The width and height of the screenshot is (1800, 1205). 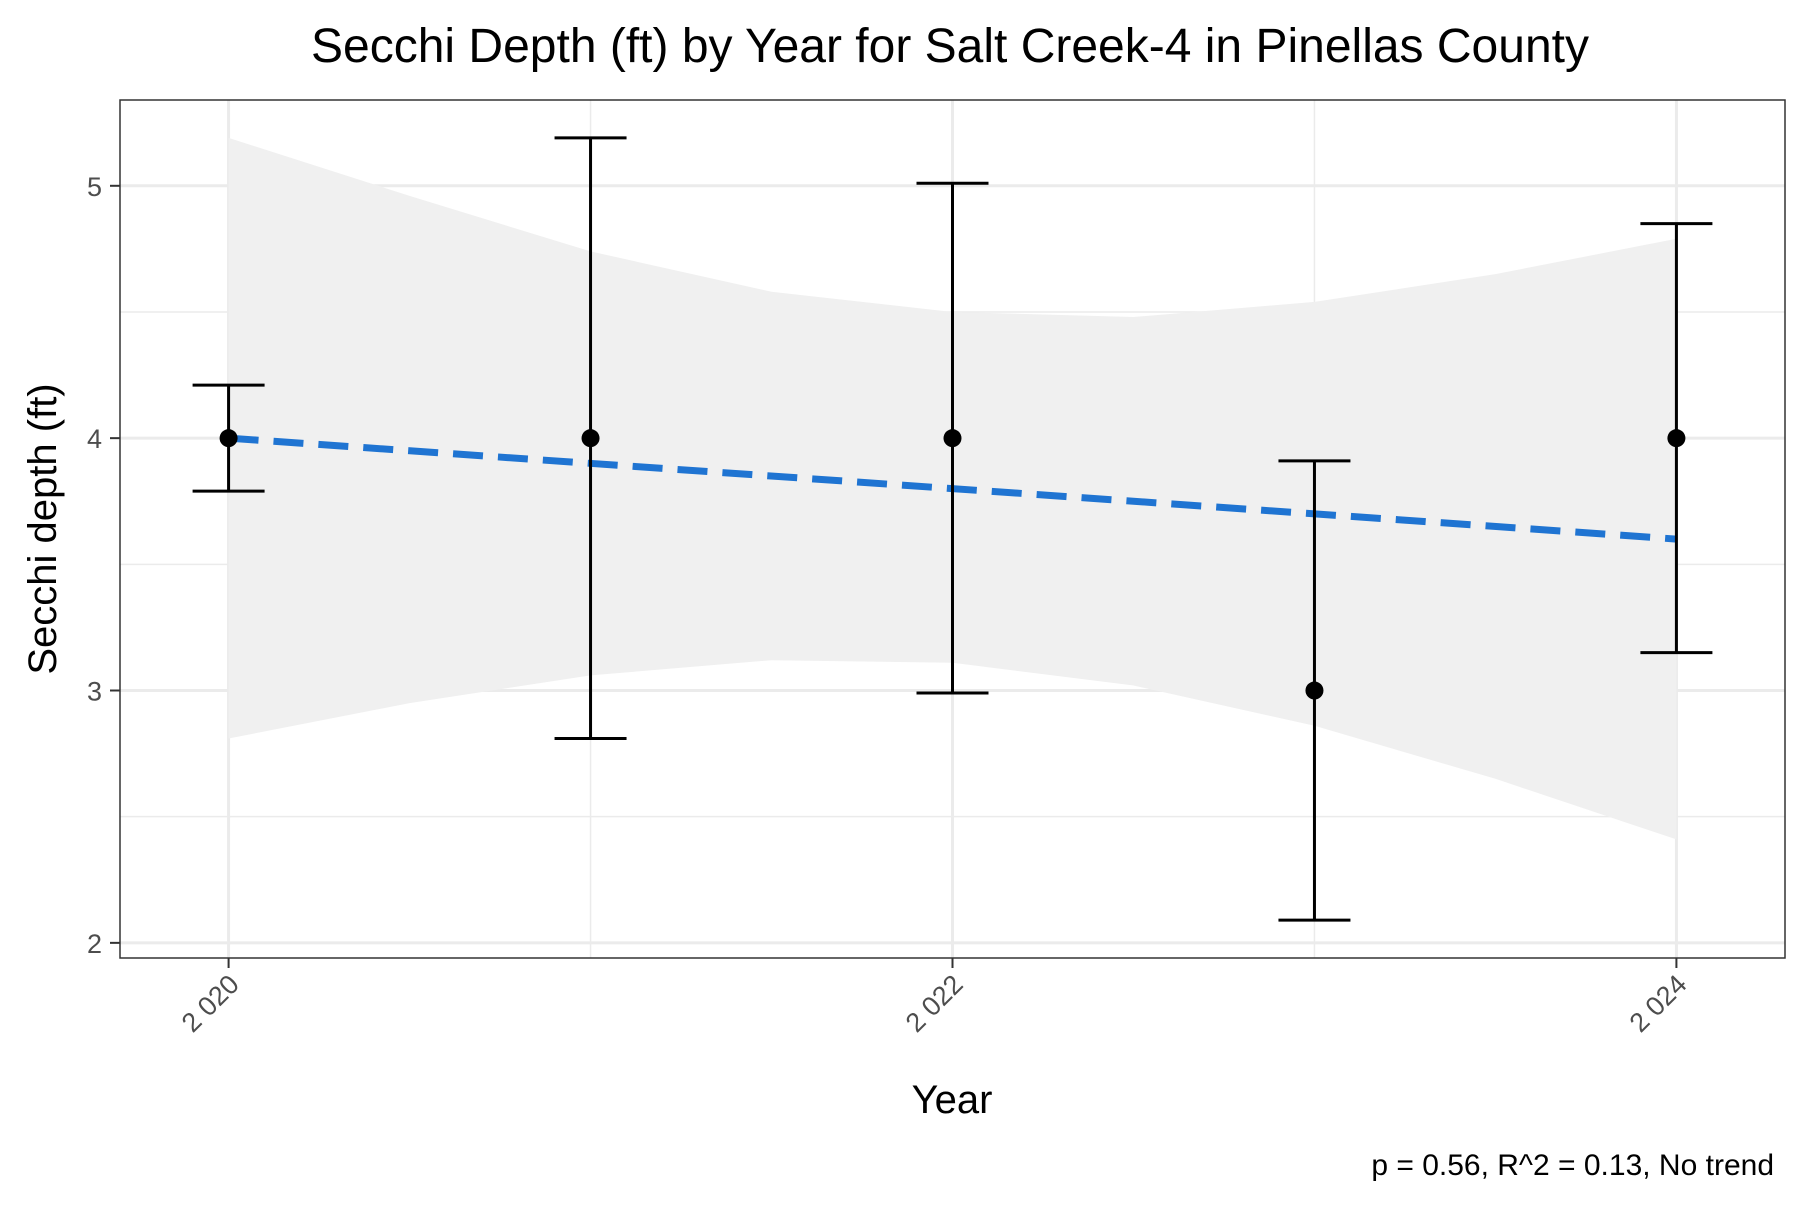 I want to click on x-axis-title: Year, so click(x=952, y=1100).